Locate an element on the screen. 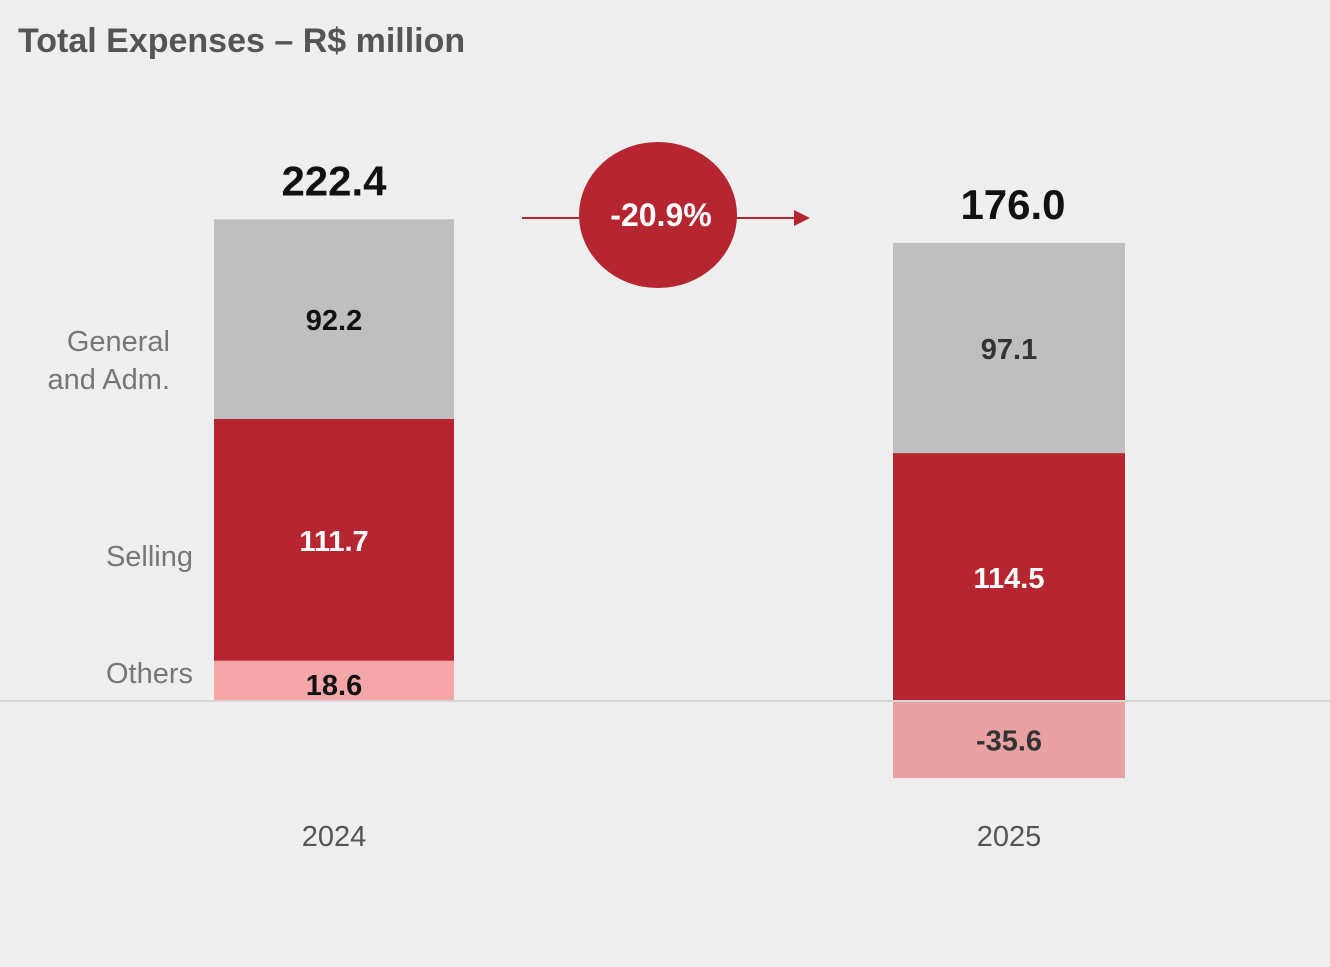 The width and height of the screenshot is (1330, 967). label-2024-selling: 111.7 is located at coordinates (333, 542).